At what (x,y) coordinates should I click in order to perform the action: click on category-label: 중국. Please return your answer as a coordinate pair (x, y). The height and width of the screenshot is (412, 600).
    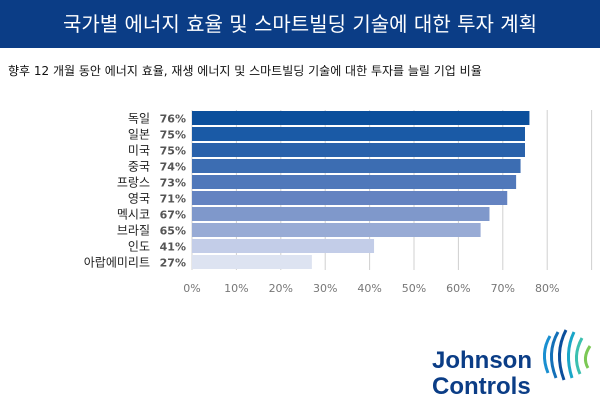
    Looking at the image, I should click on (139, 167).